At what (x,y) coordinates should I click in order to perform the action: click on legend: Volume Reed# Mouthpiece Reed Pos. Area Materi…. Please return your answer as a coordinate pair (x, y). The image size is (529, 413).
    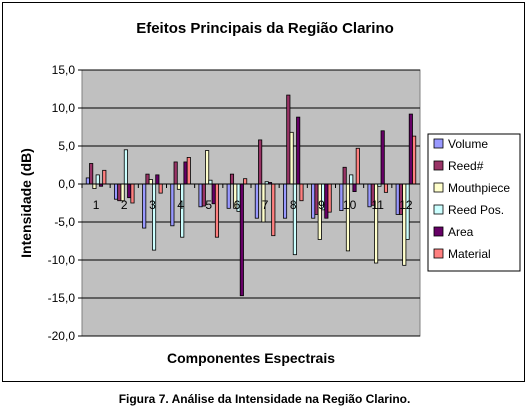
    Looking at the image, I should click on (474, 202).